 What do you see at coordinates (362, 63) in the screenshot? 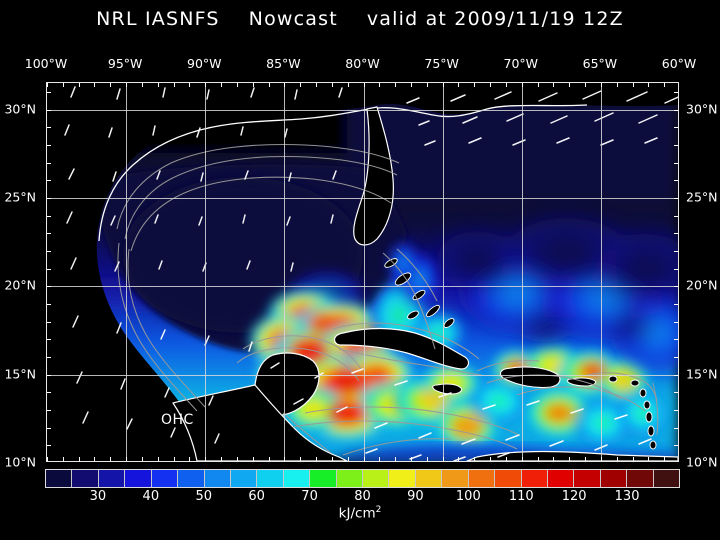
I see `longitude-label-80W: 80°W` at bounding box center [362, 63].